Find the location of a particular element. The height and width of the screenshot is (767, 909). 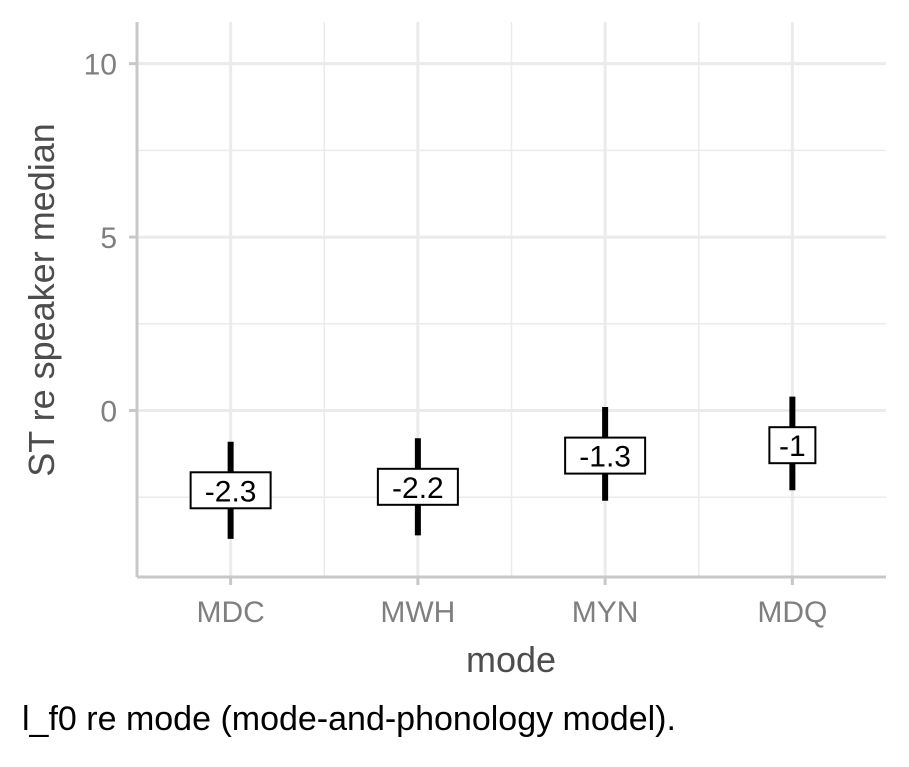

x-tick-label: MYN is located at coordinates (605, 612).